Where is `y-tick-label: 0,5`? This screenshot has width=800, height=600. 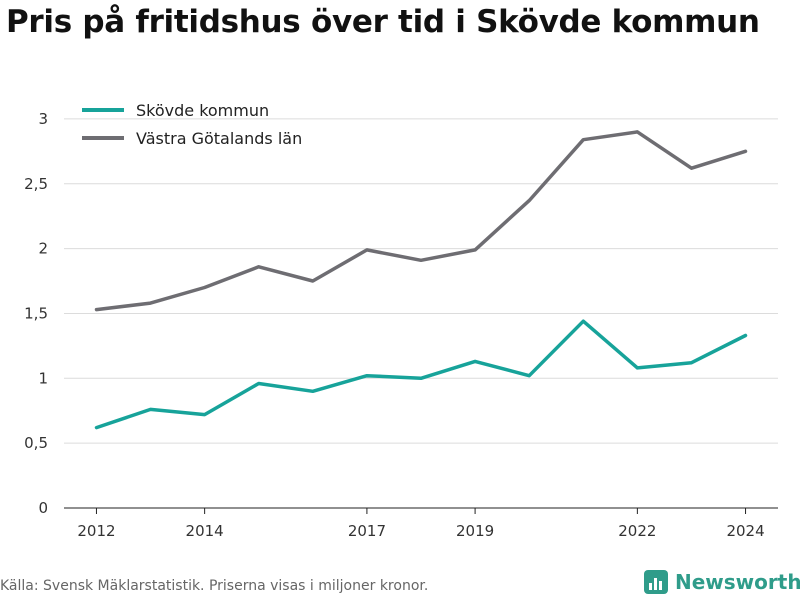
y-tick-label: 0,5 is located at coordinates (36, 443).